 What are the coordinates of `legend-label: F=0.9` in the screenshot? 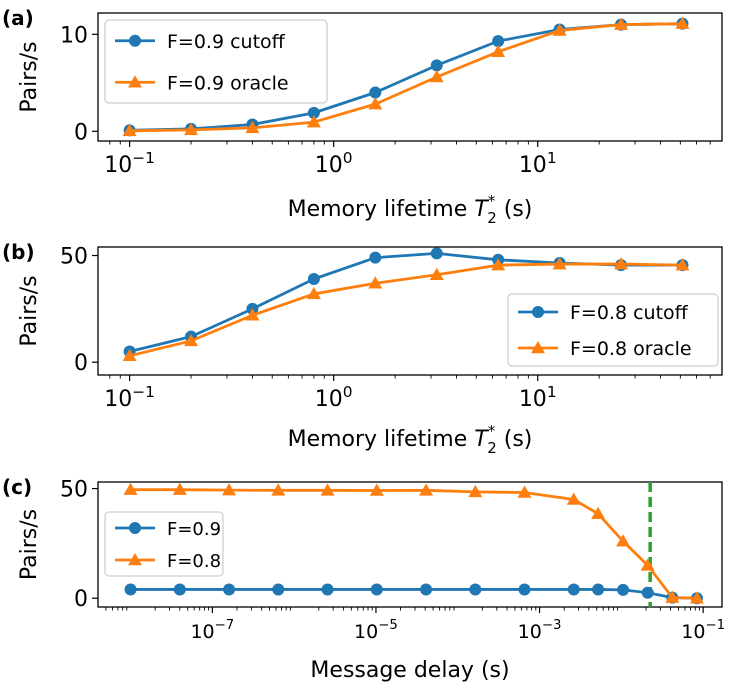 It's located at (194, 529).